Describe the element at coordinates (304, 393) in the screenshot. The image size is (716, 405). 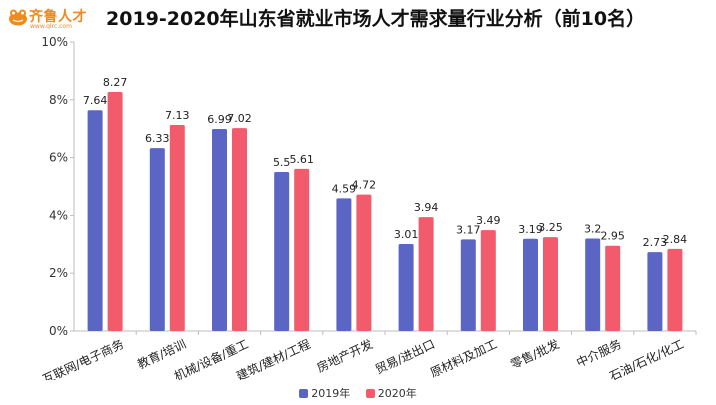
I see `legend-swatch-2019` at that location.